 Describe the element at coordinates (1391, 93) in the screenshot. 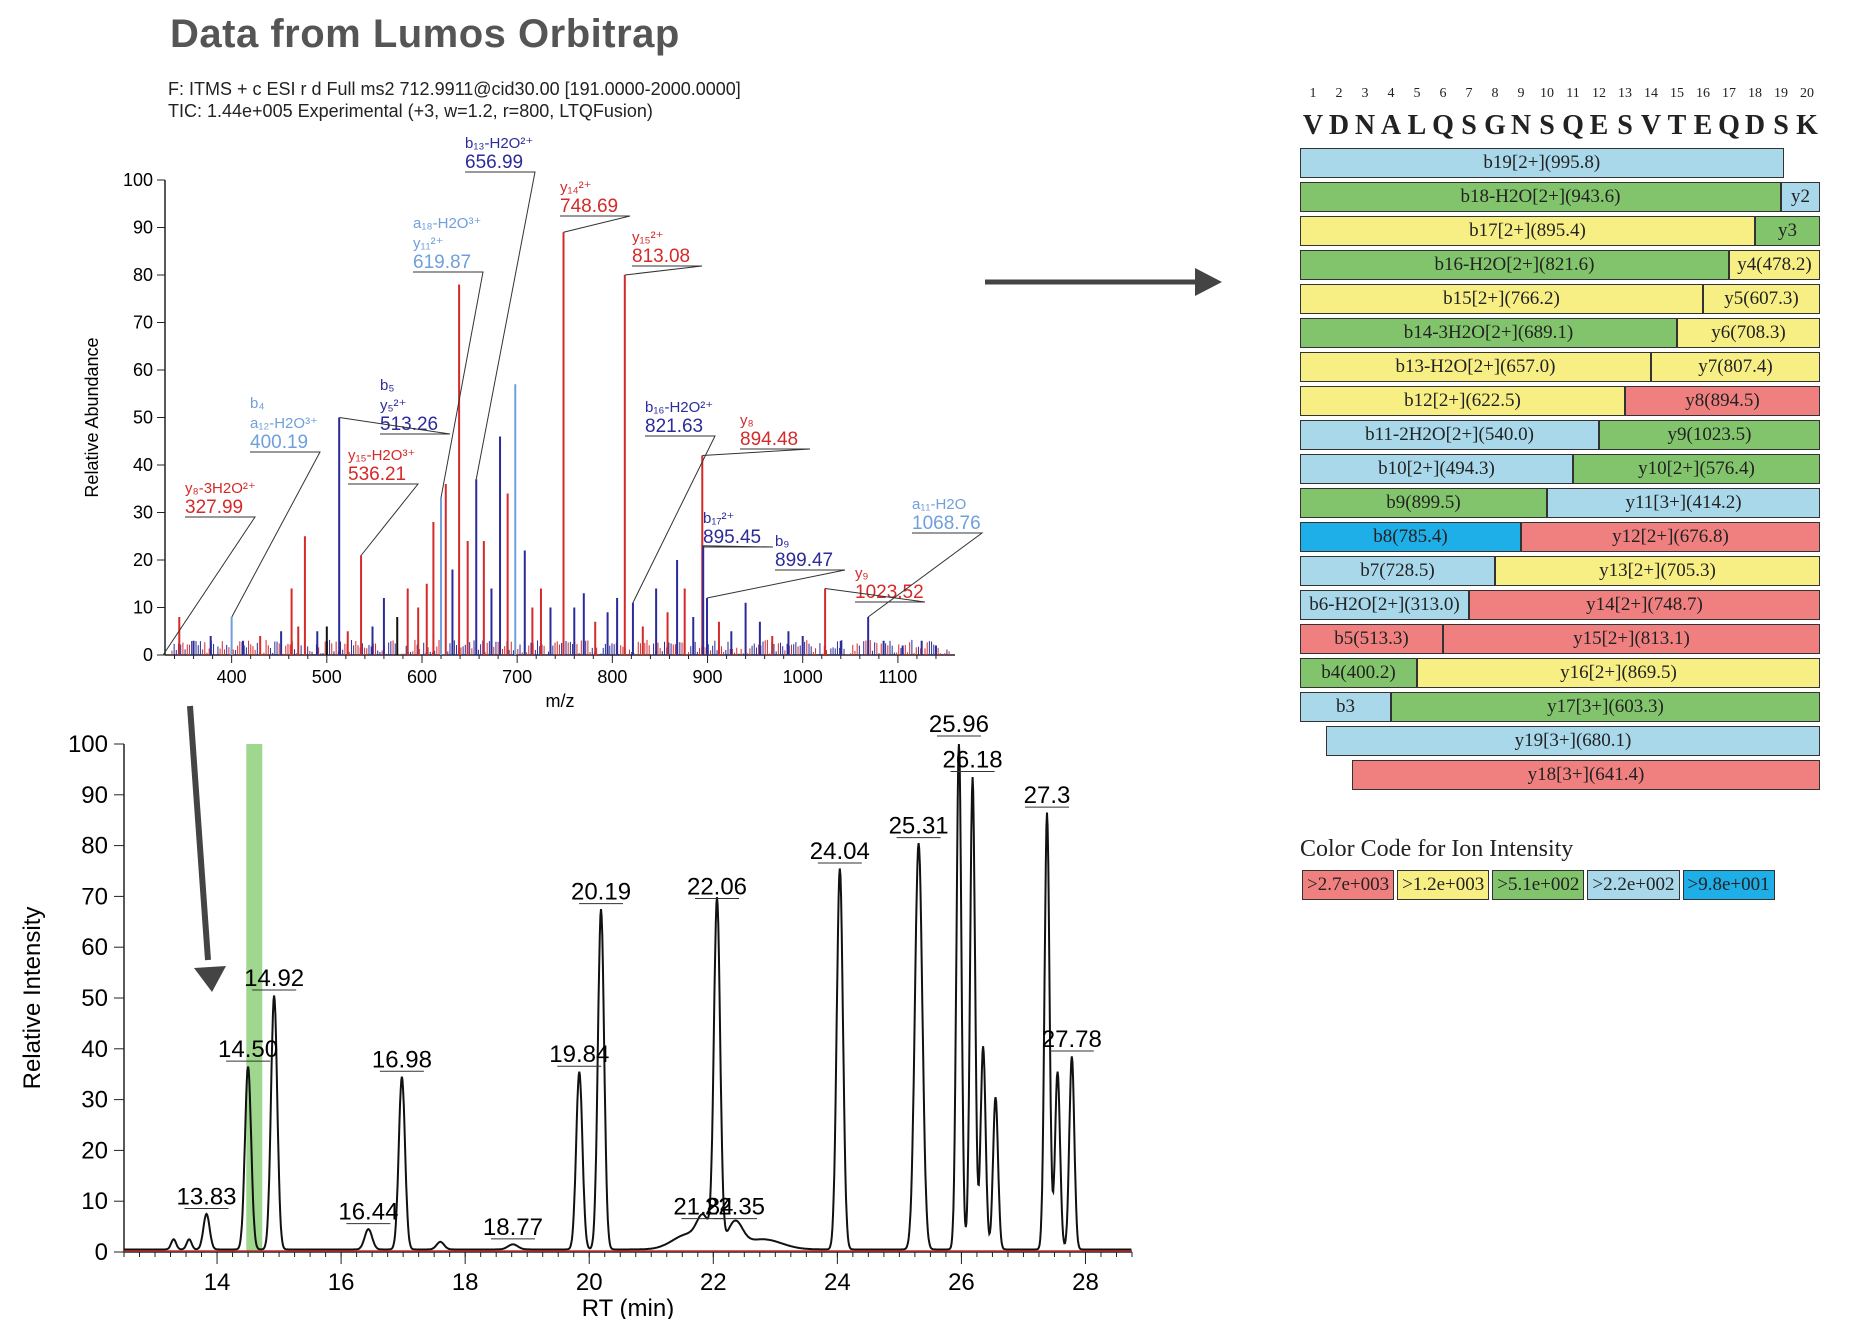

I see `residue-position: 4` at that location.